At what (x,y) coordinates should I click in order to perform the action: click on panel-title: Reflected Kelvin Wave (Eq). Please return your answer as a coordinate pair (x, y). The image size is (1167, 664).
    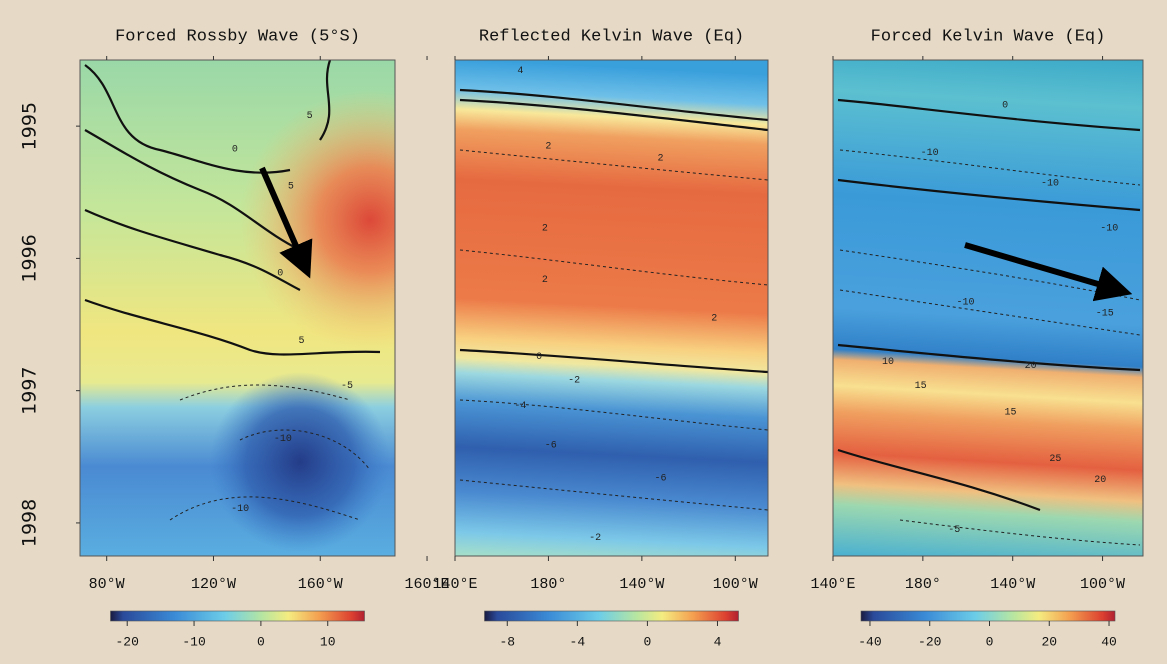
    Looking at the image, I should click on (611, 36).